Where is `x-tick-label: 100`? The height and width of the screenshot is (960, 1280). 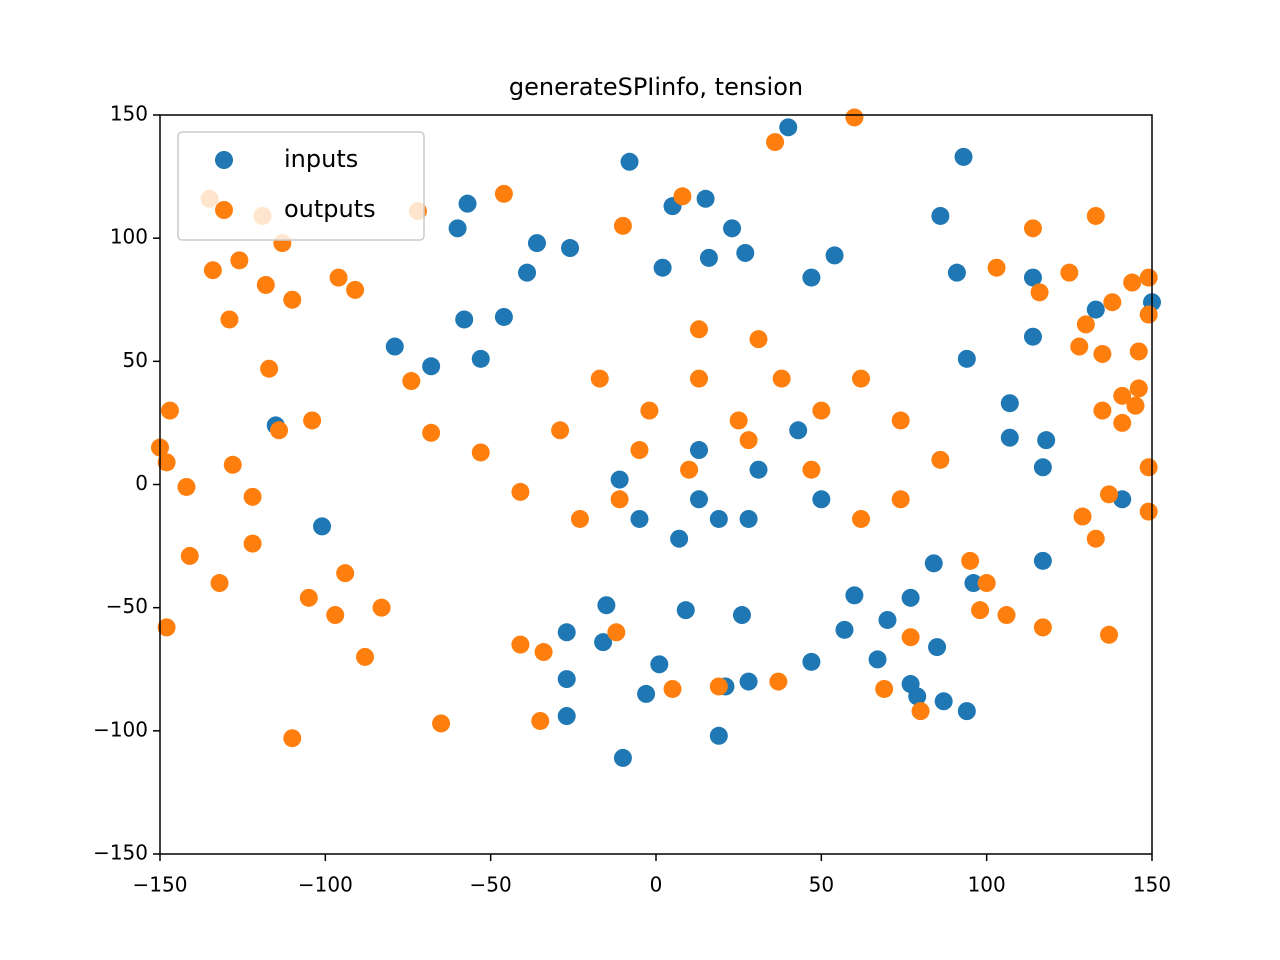
x-tick-label: 100 is located at coordinates (987, 885).